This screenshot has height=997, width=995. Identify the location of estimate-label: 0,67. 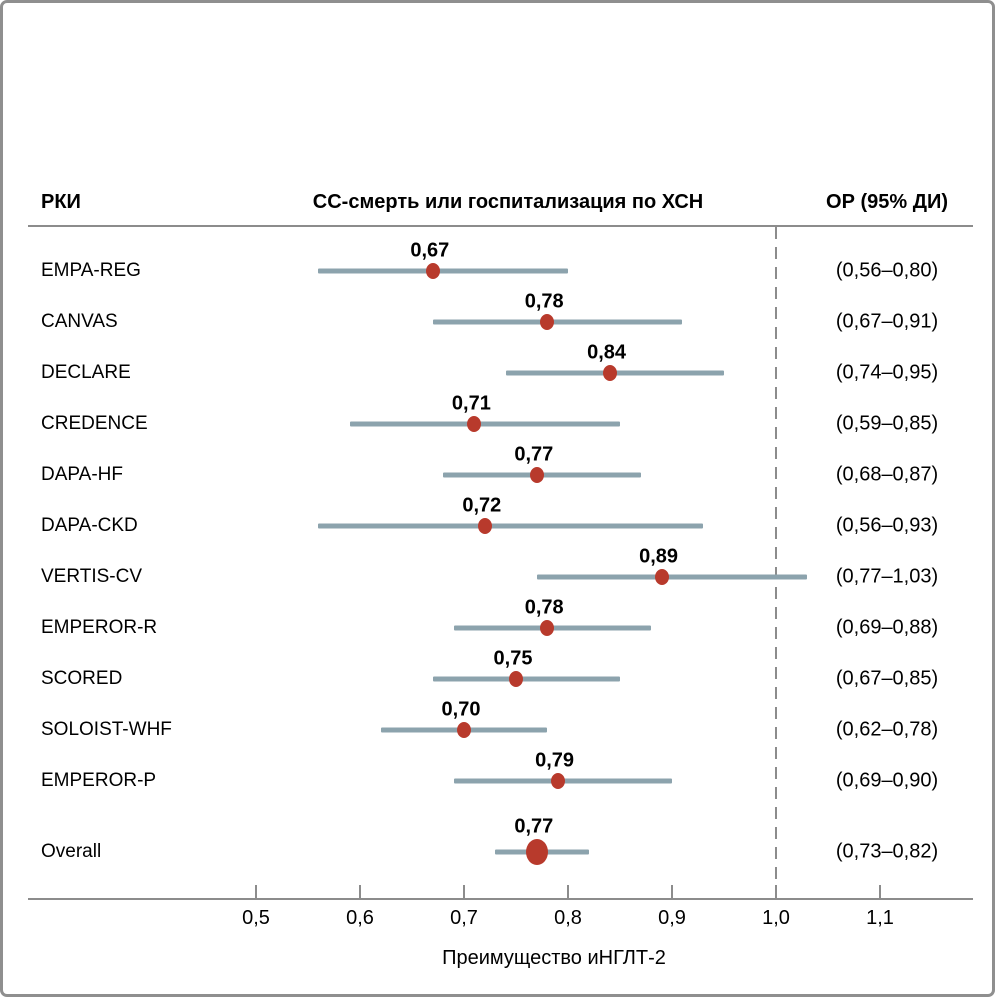
(430, 250).